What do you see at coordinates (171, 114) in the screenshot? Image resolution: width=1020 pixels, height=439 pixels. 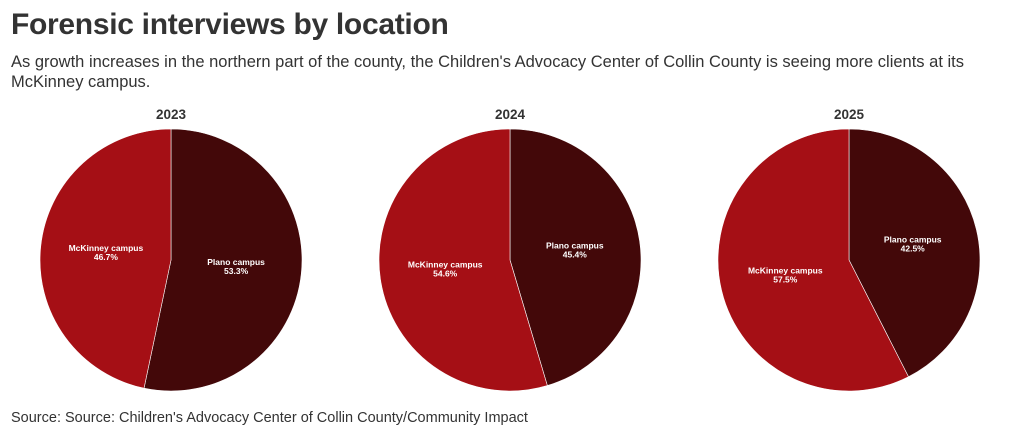 I see `pie-title: 2023` at bounding box center [171, 114].